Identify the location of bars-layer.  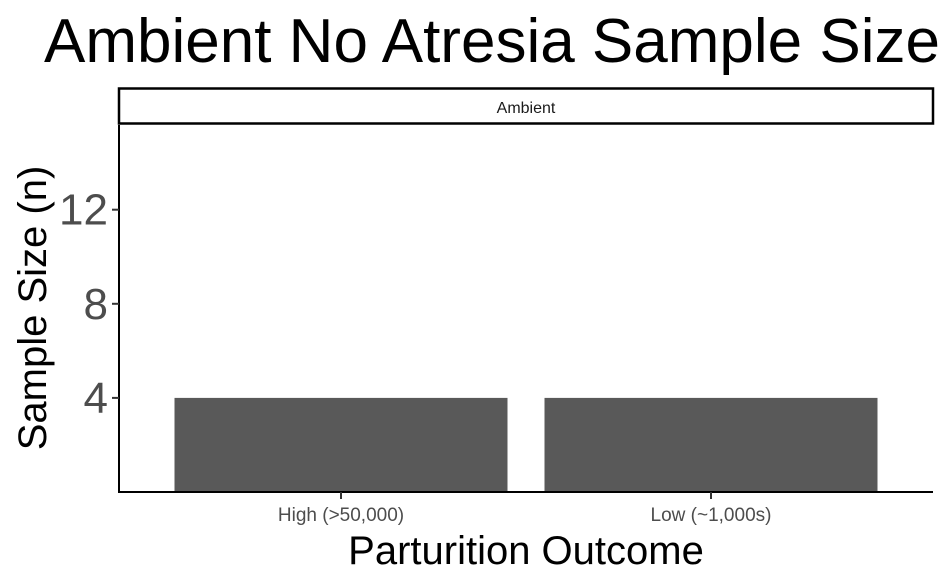
(526, 444).